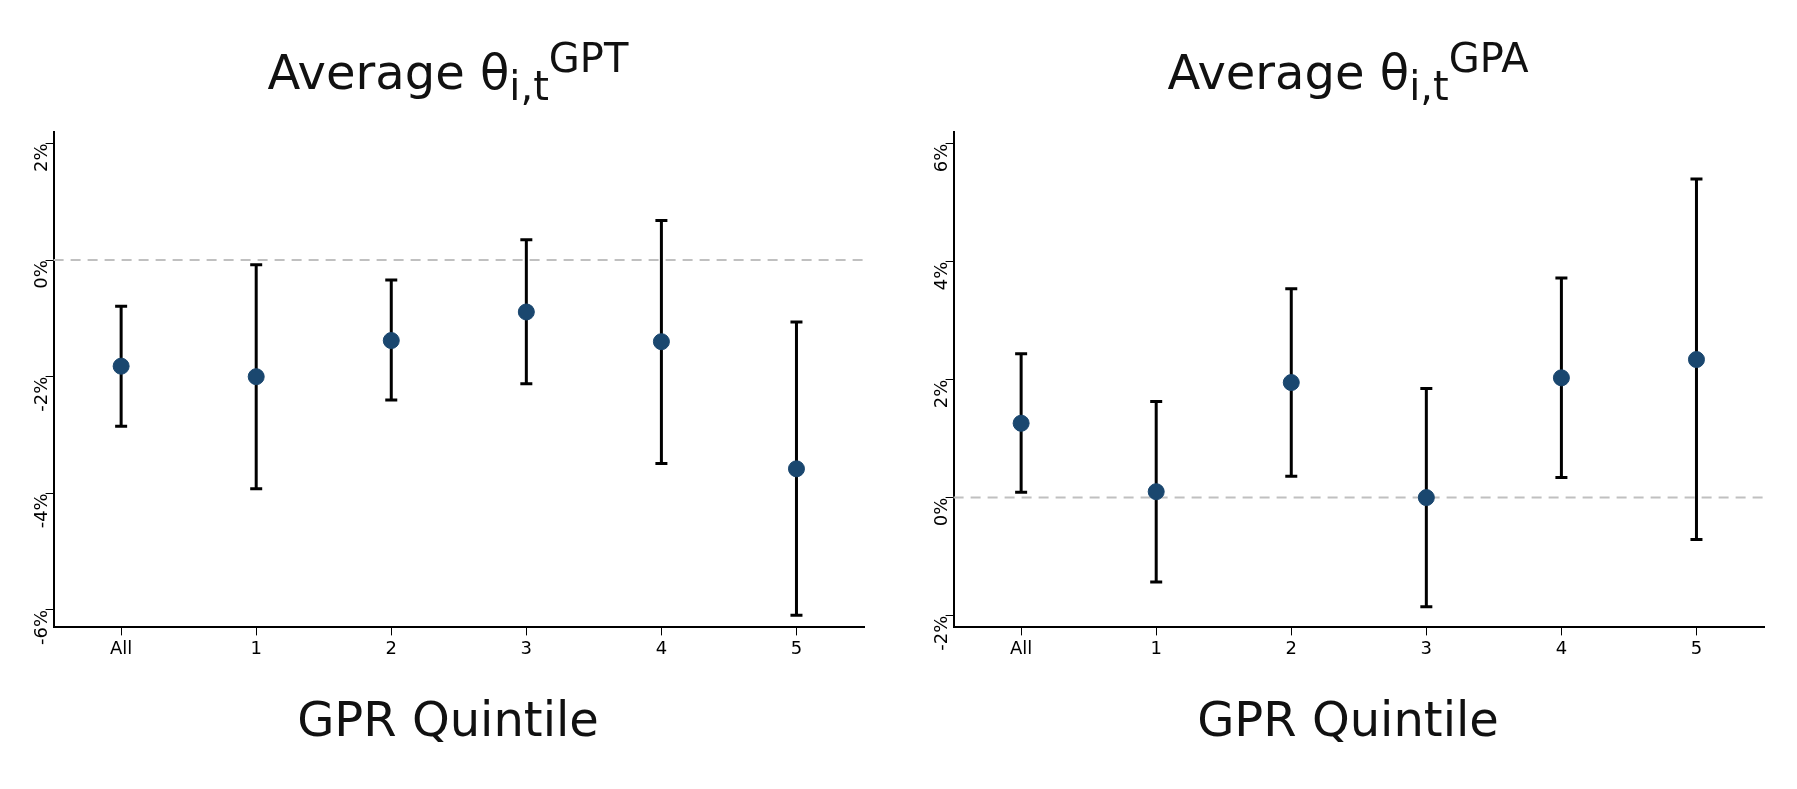  Describe the element at coordinates (941, 276) in the screenshot. I see `y-tick-label: 4%` at that location.